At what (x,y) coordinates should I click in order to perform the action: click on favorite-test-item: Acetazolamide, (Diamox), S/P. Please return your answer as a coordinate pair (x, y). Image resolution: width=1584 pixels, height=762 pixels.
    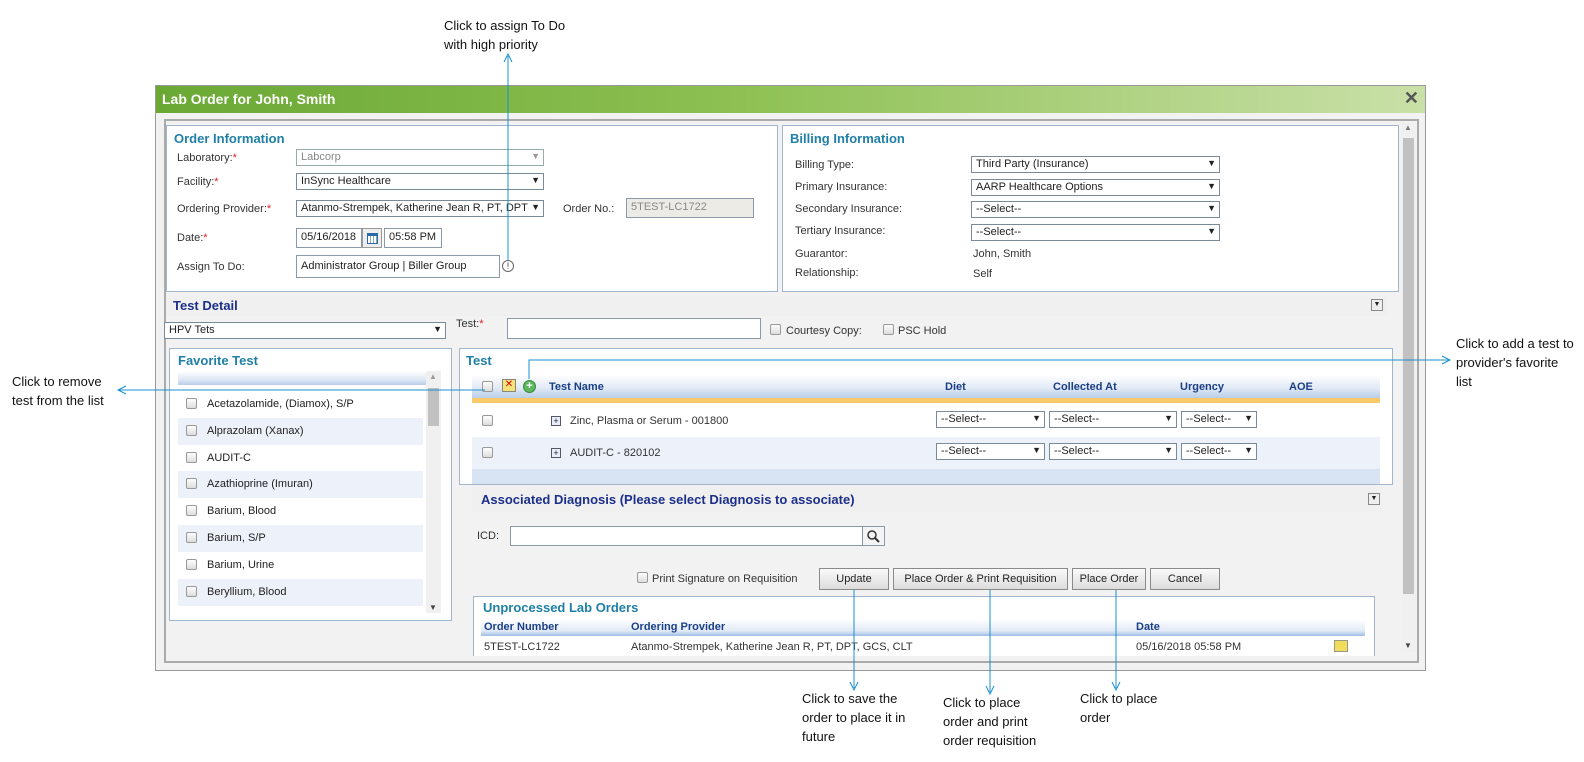
    Looking at the image, I should click on (300, 404).